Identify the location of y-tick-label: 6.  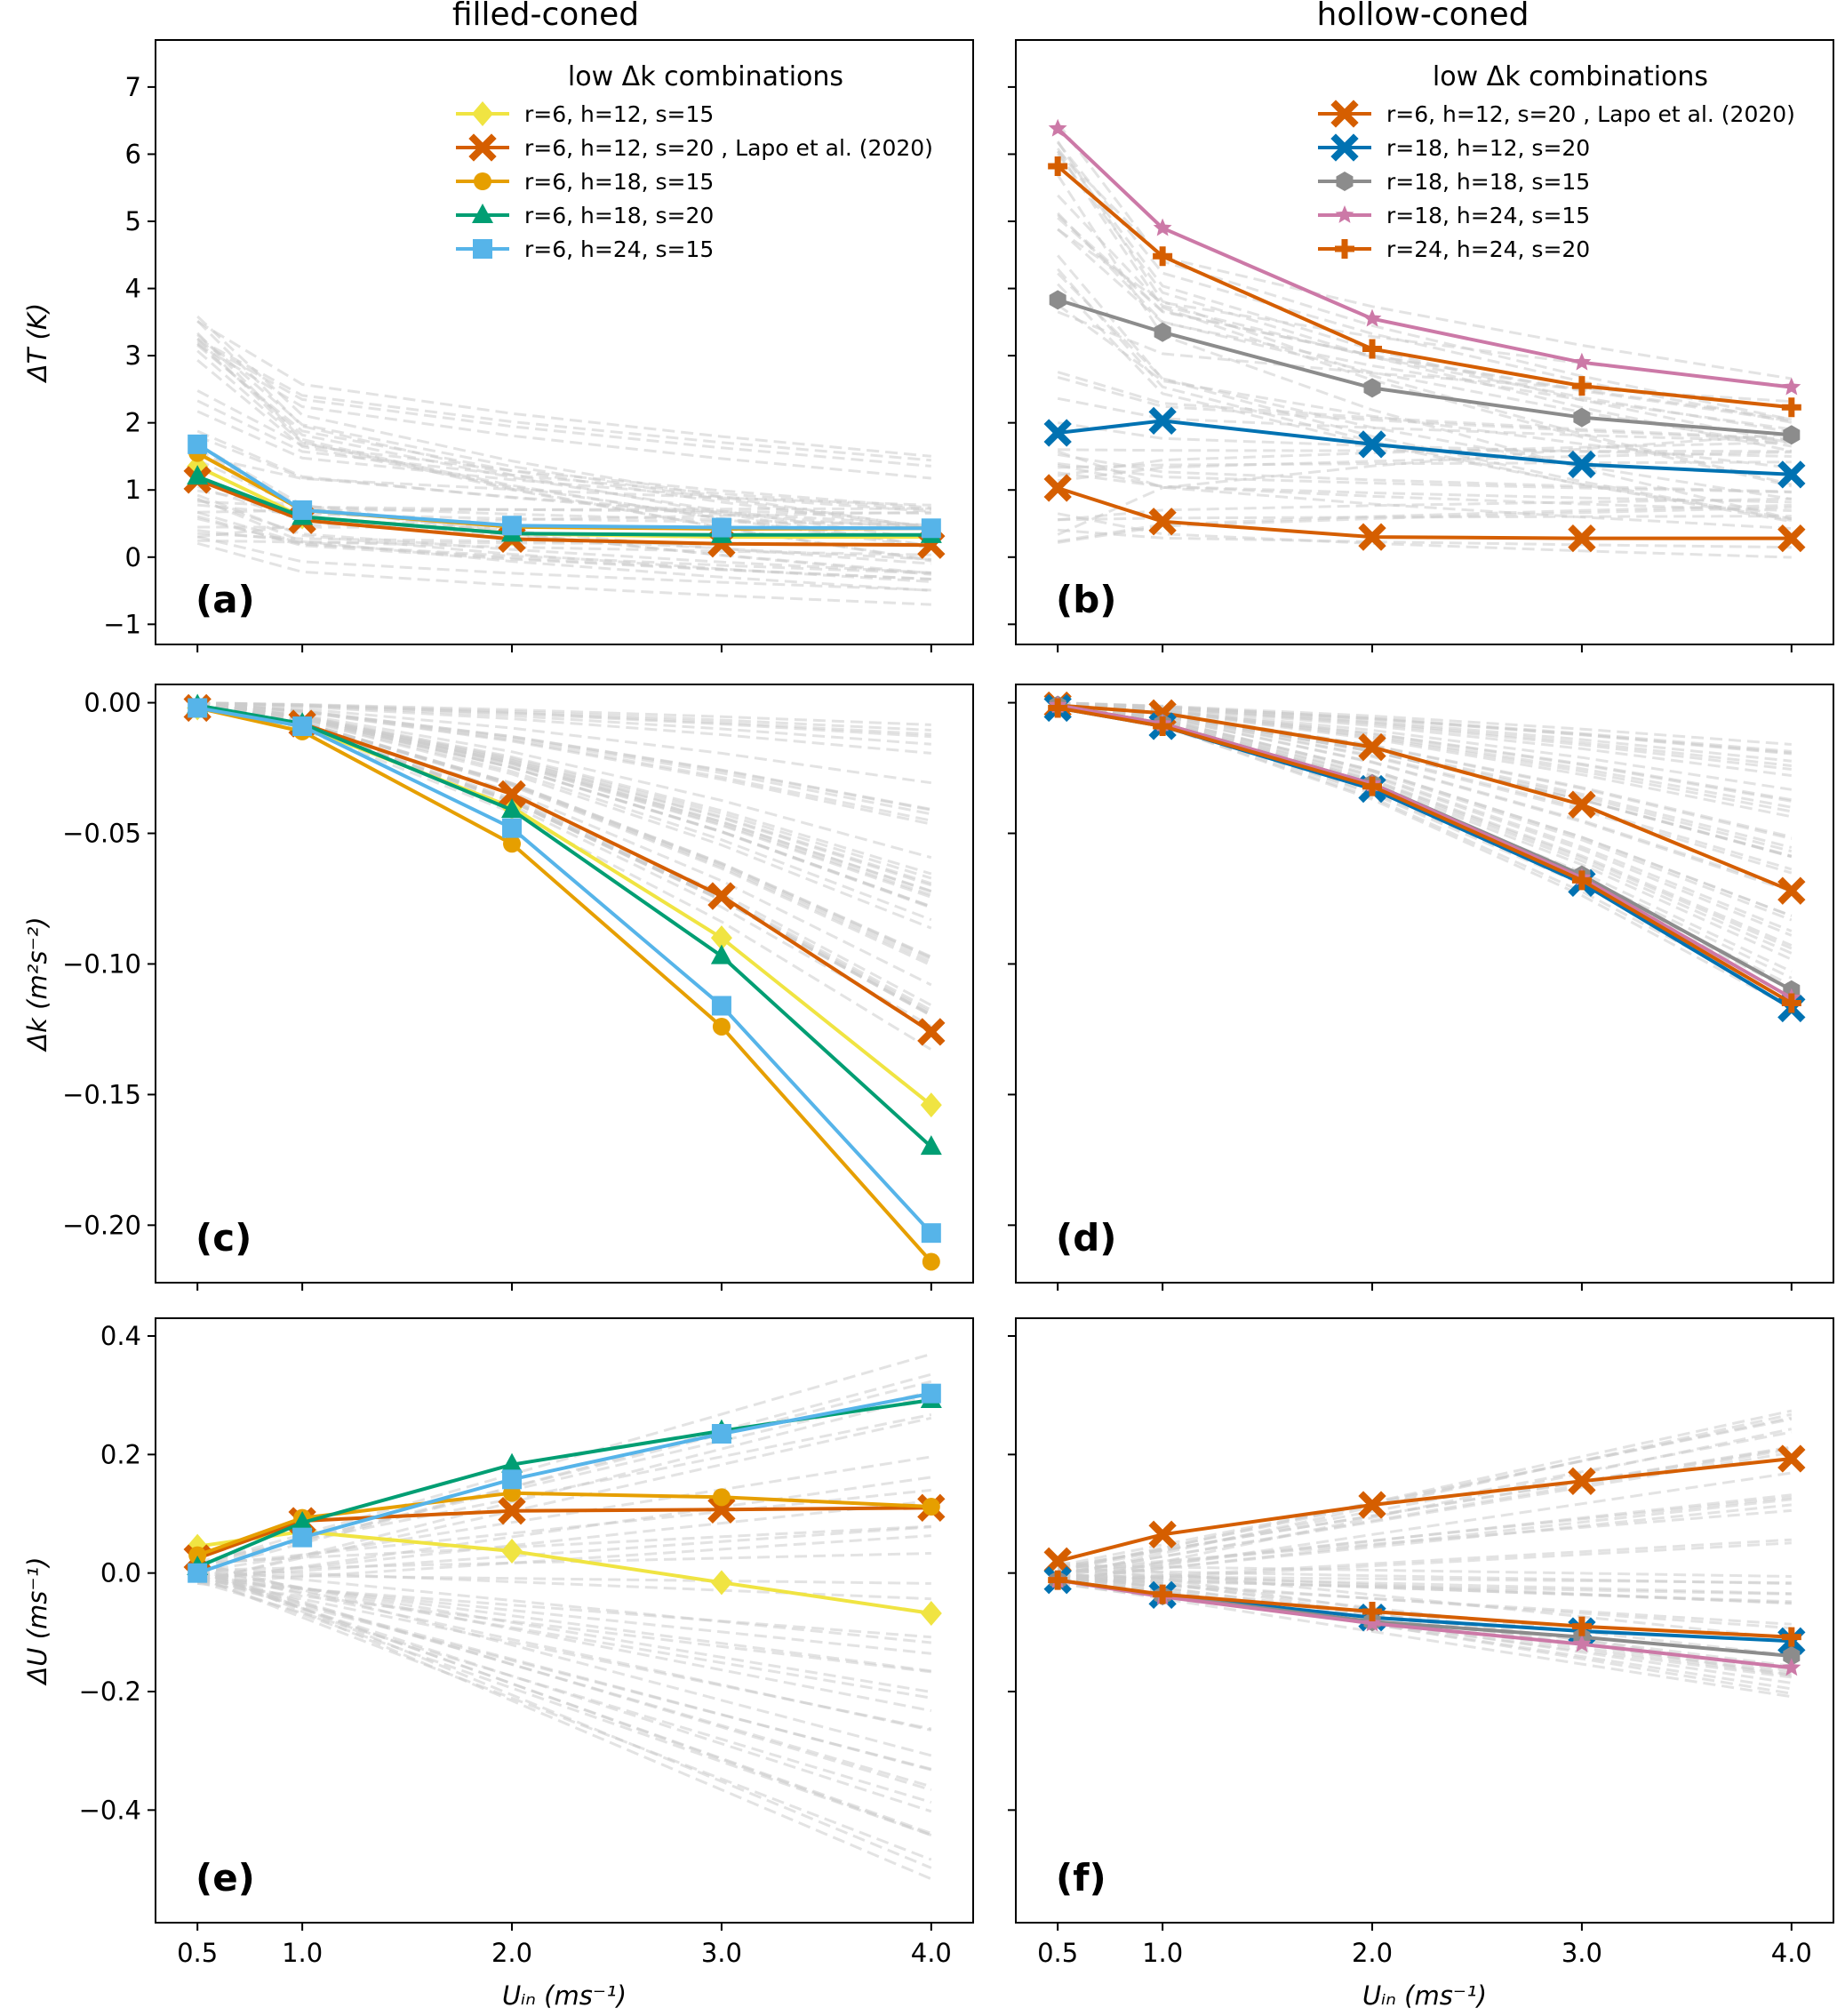
(133, 154).